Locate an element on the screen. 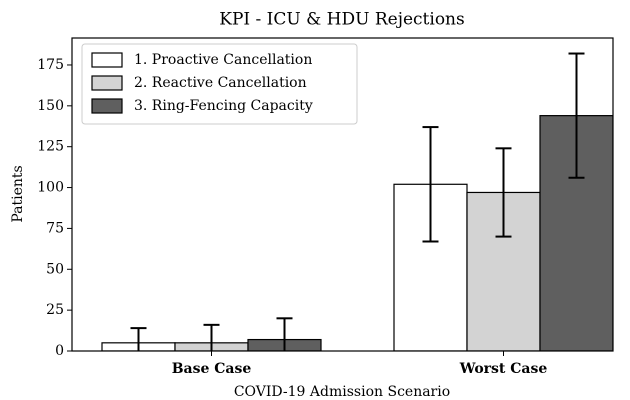 Image resolution: width=630 pixels, height=400 pixels. legend-label: 1. Proactive Cancellation is located at coordinates (223, 60).